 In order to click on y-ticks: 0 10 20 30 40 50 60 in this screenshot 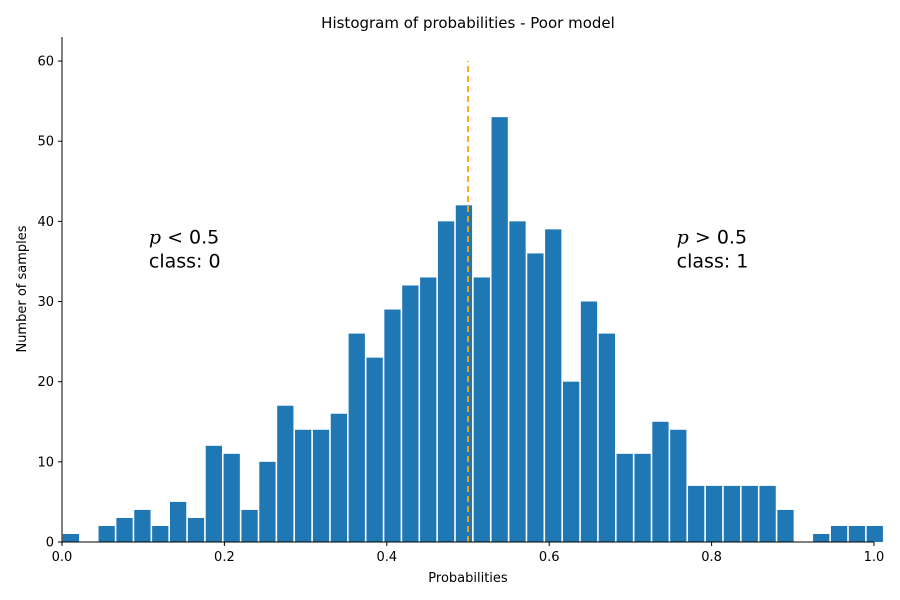, I will do `click(49, 303)`.